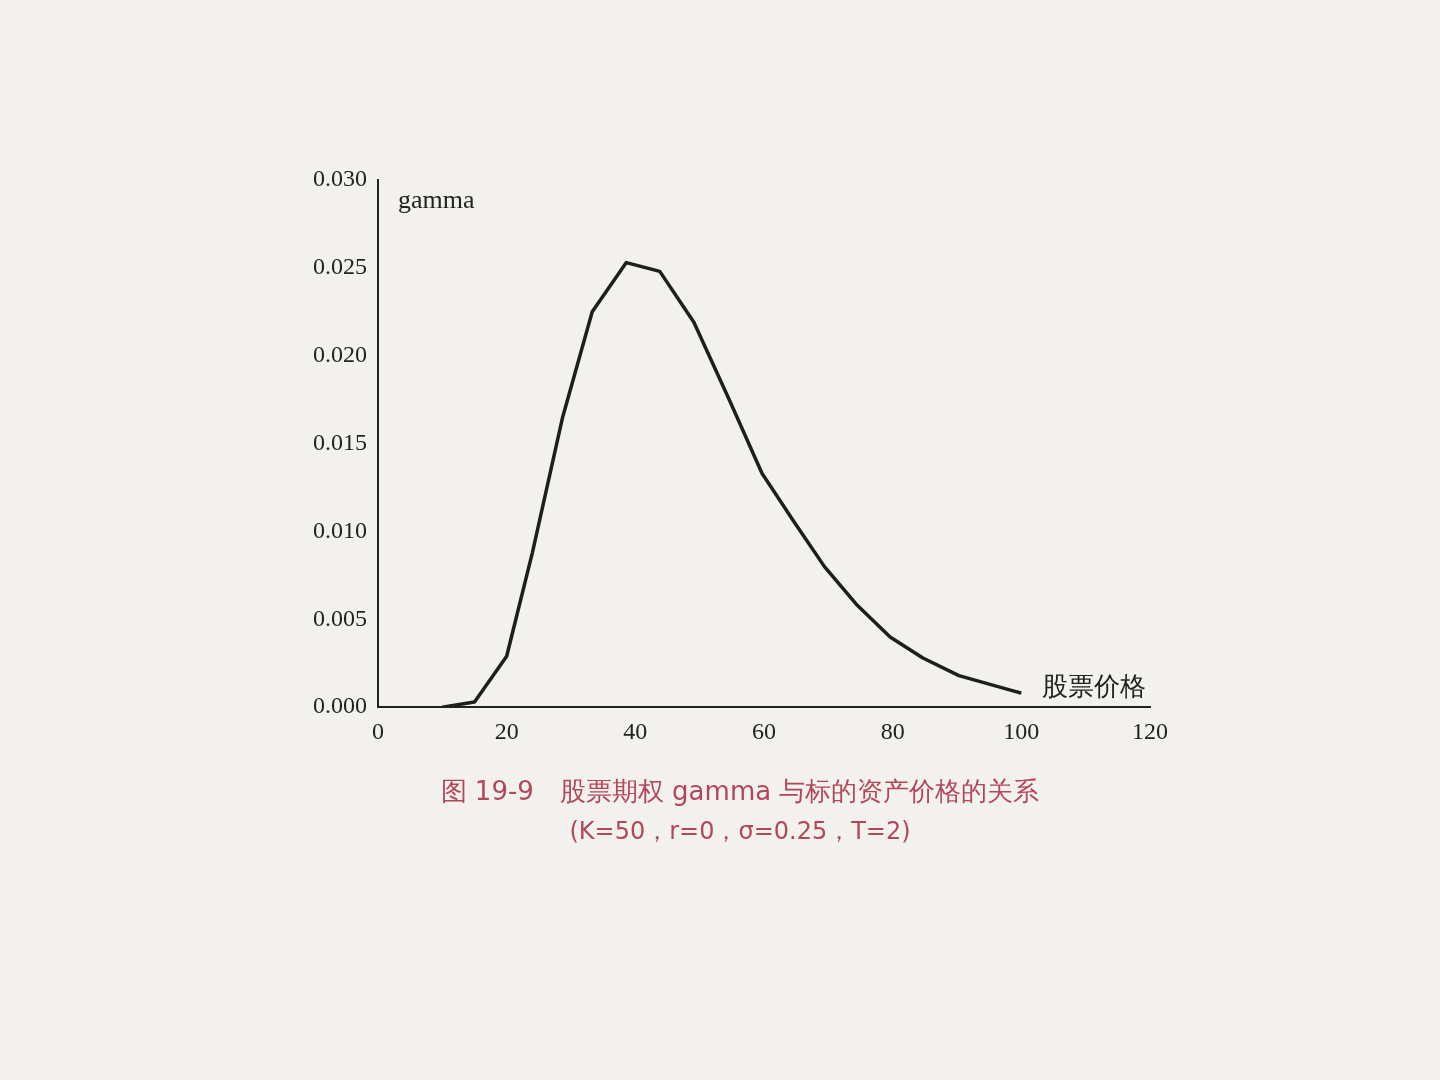 Image resolution: width=1440 pixels, height=1080 pixels. Describe the element at coordinates (340, 178) in the screenshot. I see `y-tick-label: 0.030` at that location.